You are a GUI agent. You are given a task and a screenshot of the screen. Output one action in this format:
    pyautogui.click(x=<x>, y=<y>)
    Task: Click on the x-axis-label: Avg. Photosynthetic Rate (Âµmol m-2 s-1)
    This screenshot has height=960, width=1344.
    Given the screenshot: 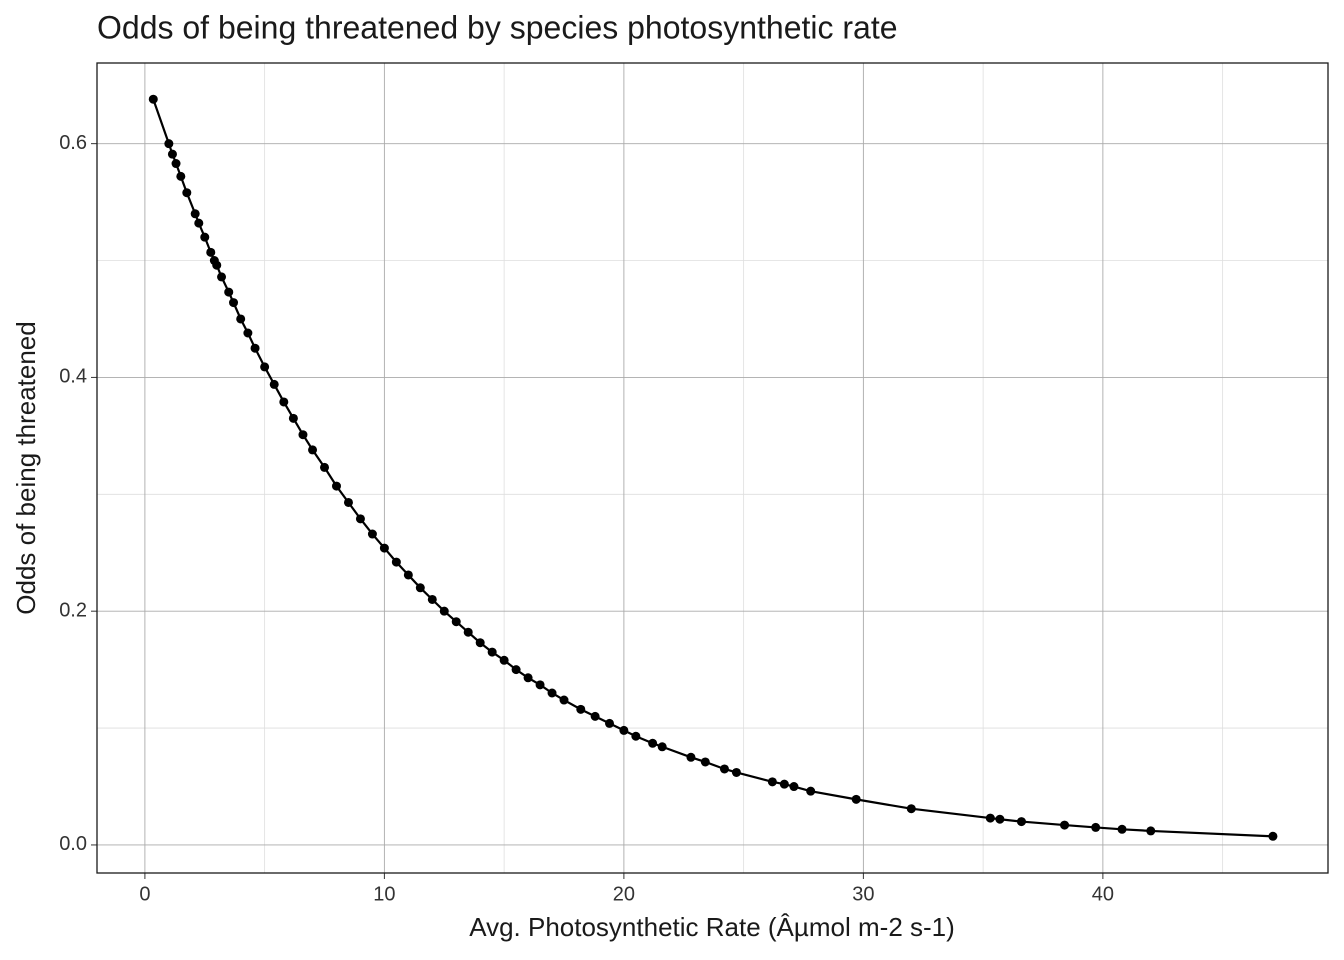 What is the action you would take?
    pyautogui.click(x=712, y=927)
    